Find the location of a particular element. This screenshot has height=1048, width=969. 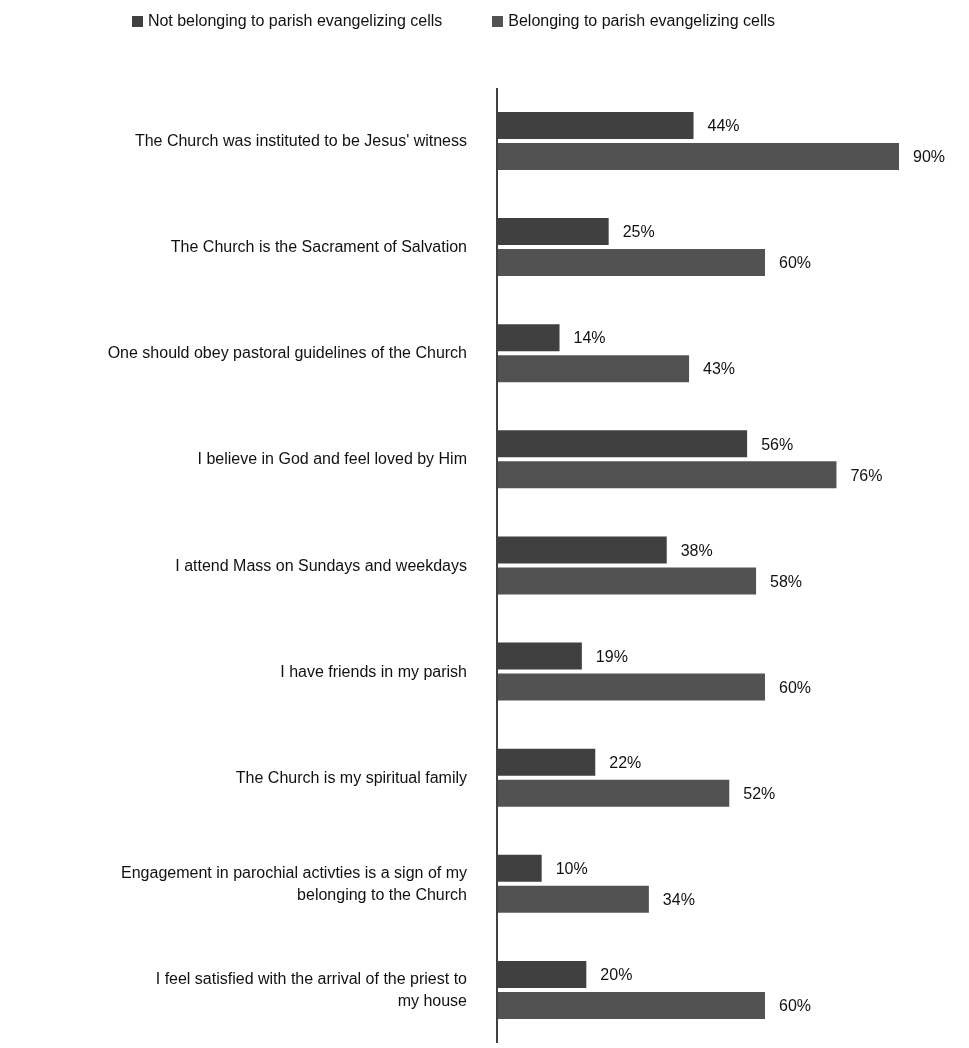

data-label: 38% is located at coordinates (696, 550).